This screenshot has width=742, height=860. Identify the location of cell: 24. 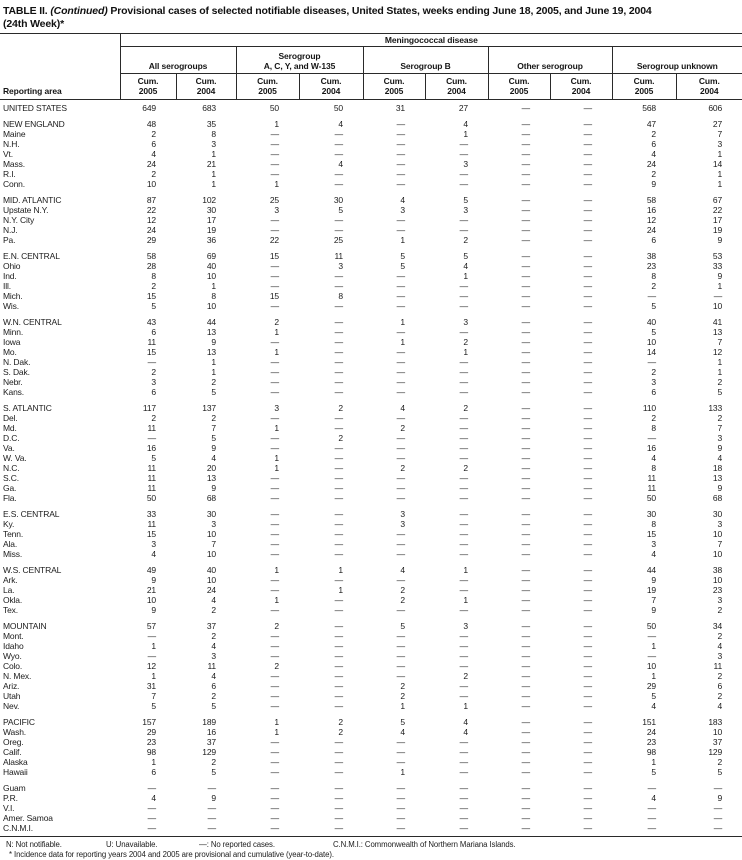
(651, 732).